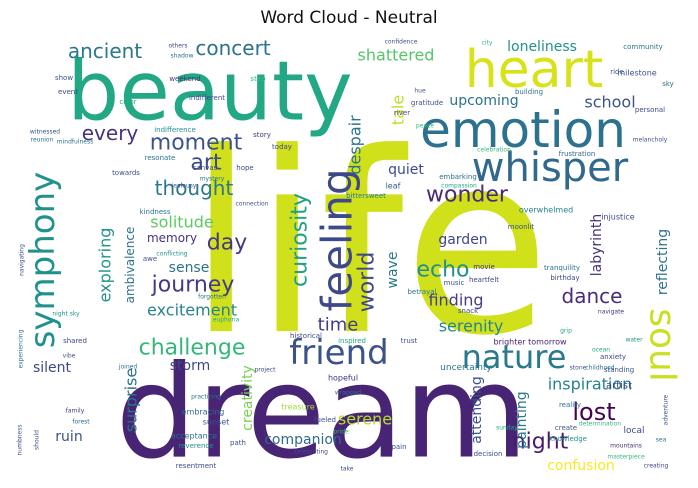 Image resolution: width=698 pixels, height=488 pixels. Describe the element at coordinates (459, 186) in the screenshot. I see `word-compassion: compassion` at that location.